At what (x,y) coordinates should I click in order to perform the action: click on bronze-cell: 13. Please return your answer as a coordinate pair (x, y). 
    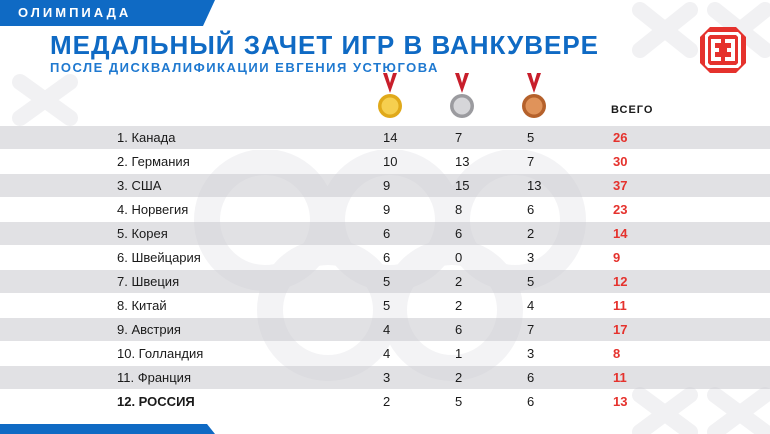
    Looking at the image, I should click on (534, 185).